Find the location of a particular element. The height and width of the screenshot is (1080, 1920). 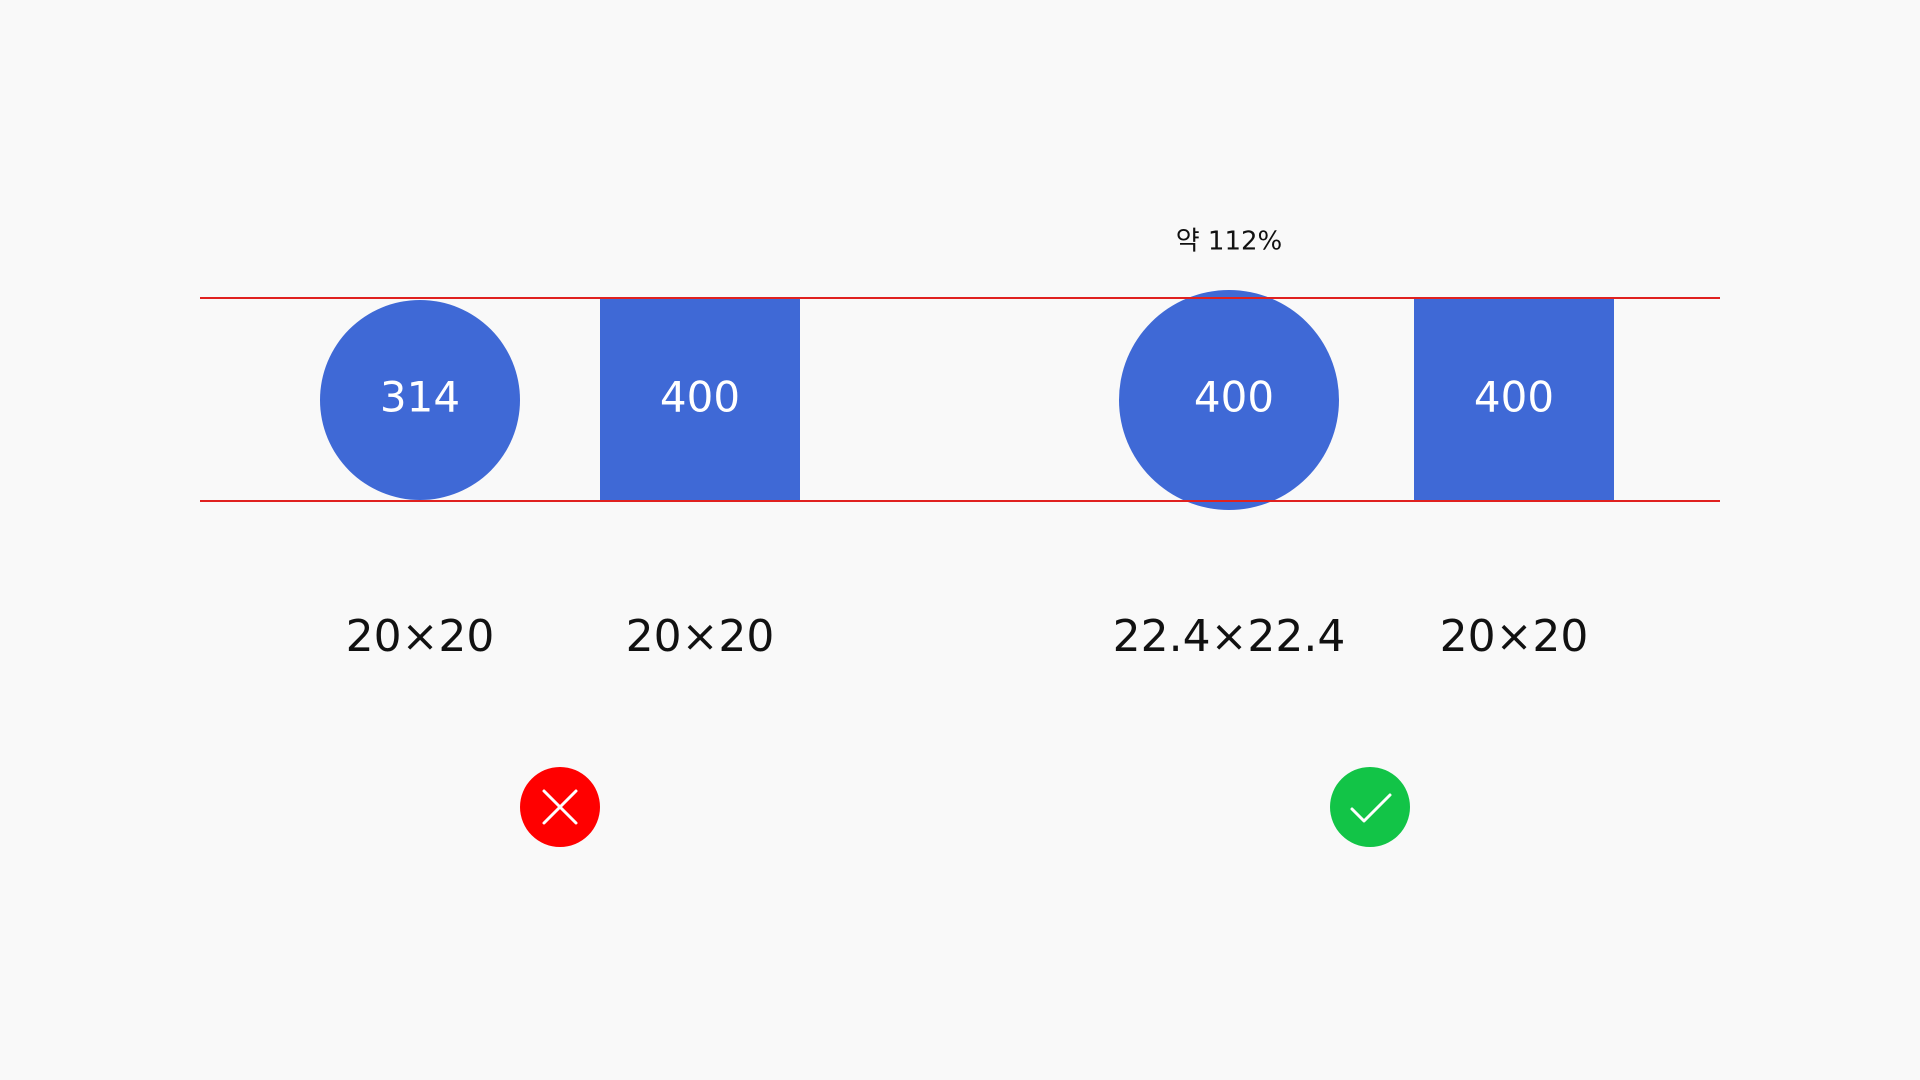

icon-circle is located at coordinates (1370, 807).